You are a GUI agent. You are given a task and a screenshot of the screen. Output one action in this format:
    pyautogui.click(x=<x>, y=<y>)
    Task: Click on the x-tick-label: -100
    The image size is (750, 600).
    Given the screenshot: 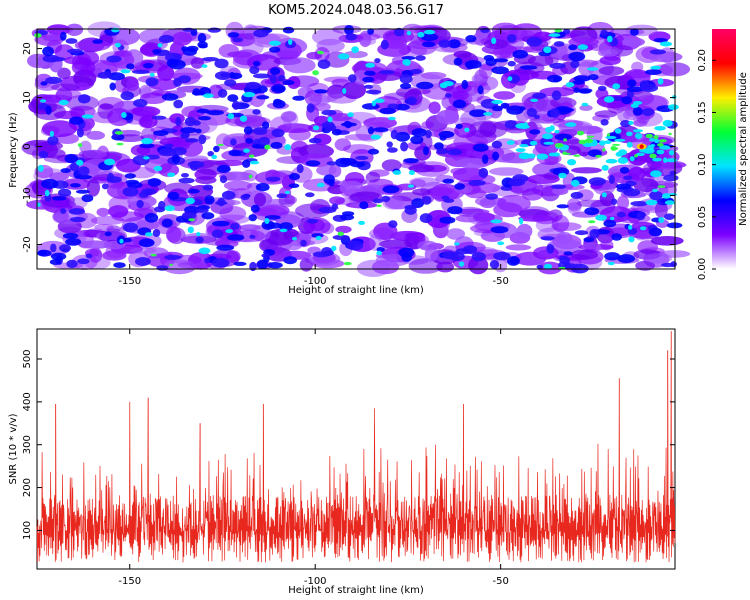 What is the action you would take?
    pyautogui.click(x=315, y=581)
    